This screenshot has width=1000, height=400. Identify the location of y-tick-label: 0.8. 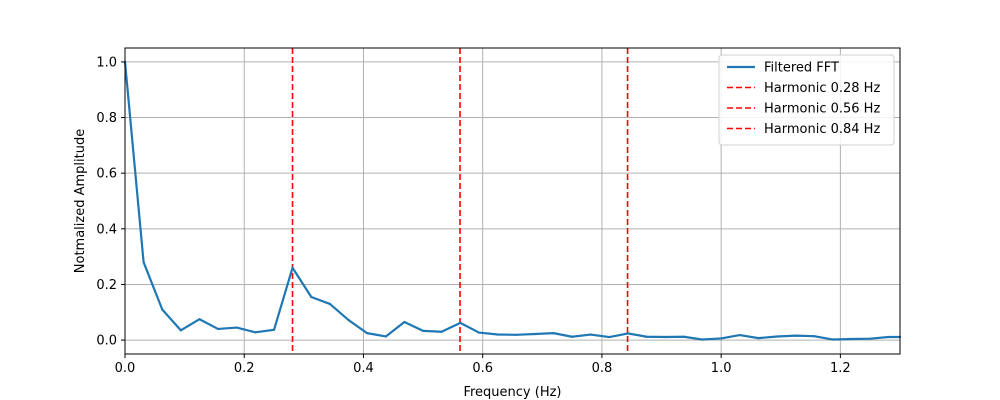
(106, 118).